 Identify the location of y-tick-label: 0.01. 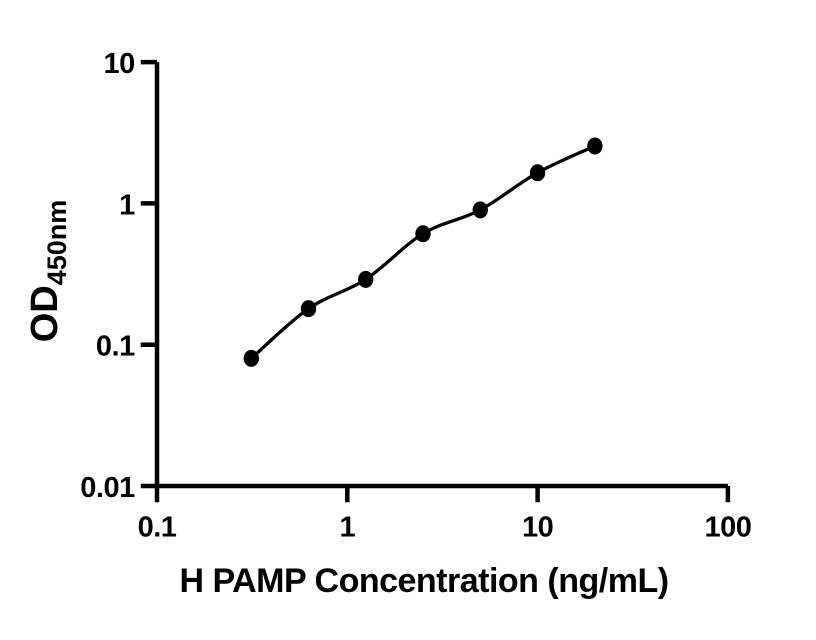
(107, 488).